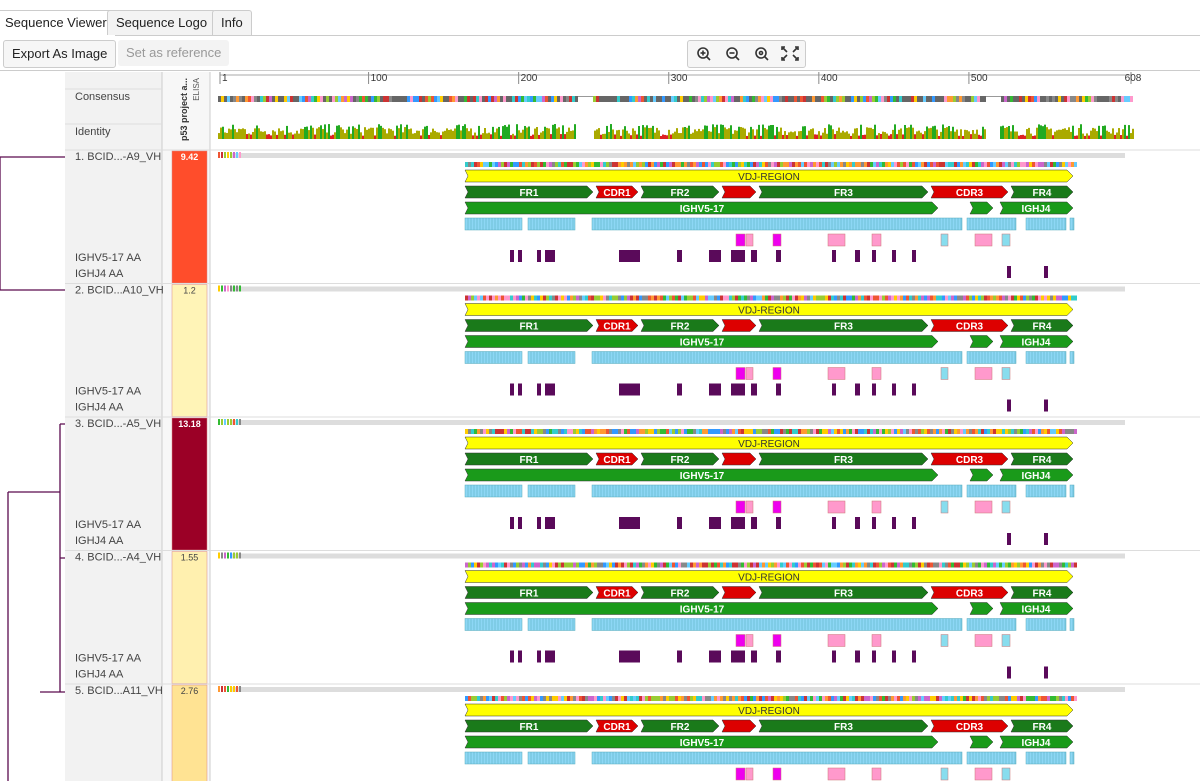 Image resolution: width=1200 pixels, height=781 pixels. Describe the element at coordinates (162, 22) in the screenshot. I see `tab: Sequence Logo` at that location.